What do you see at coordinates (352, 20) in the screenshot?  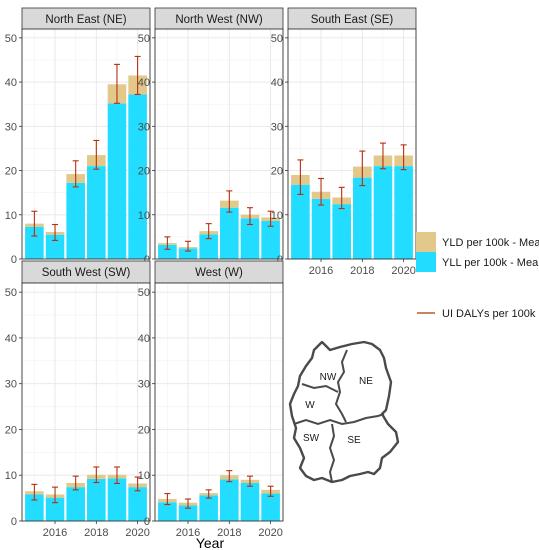 I see `panel-title: South East (SE)` at bounding box center [352, 20].